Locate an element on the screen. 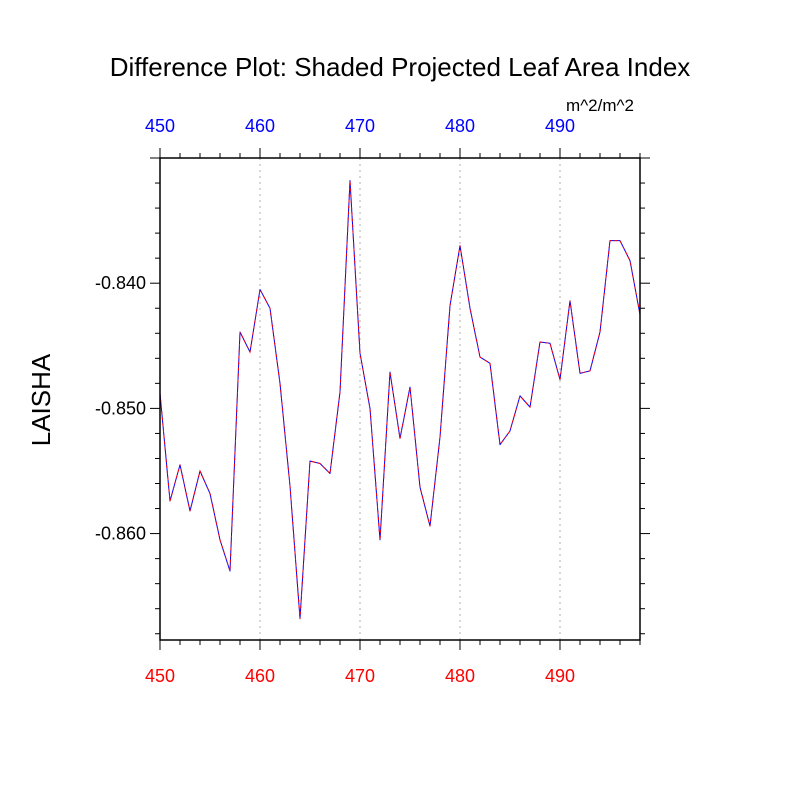  x-tick-label-top: 470 is located at coordinates (360, 126).